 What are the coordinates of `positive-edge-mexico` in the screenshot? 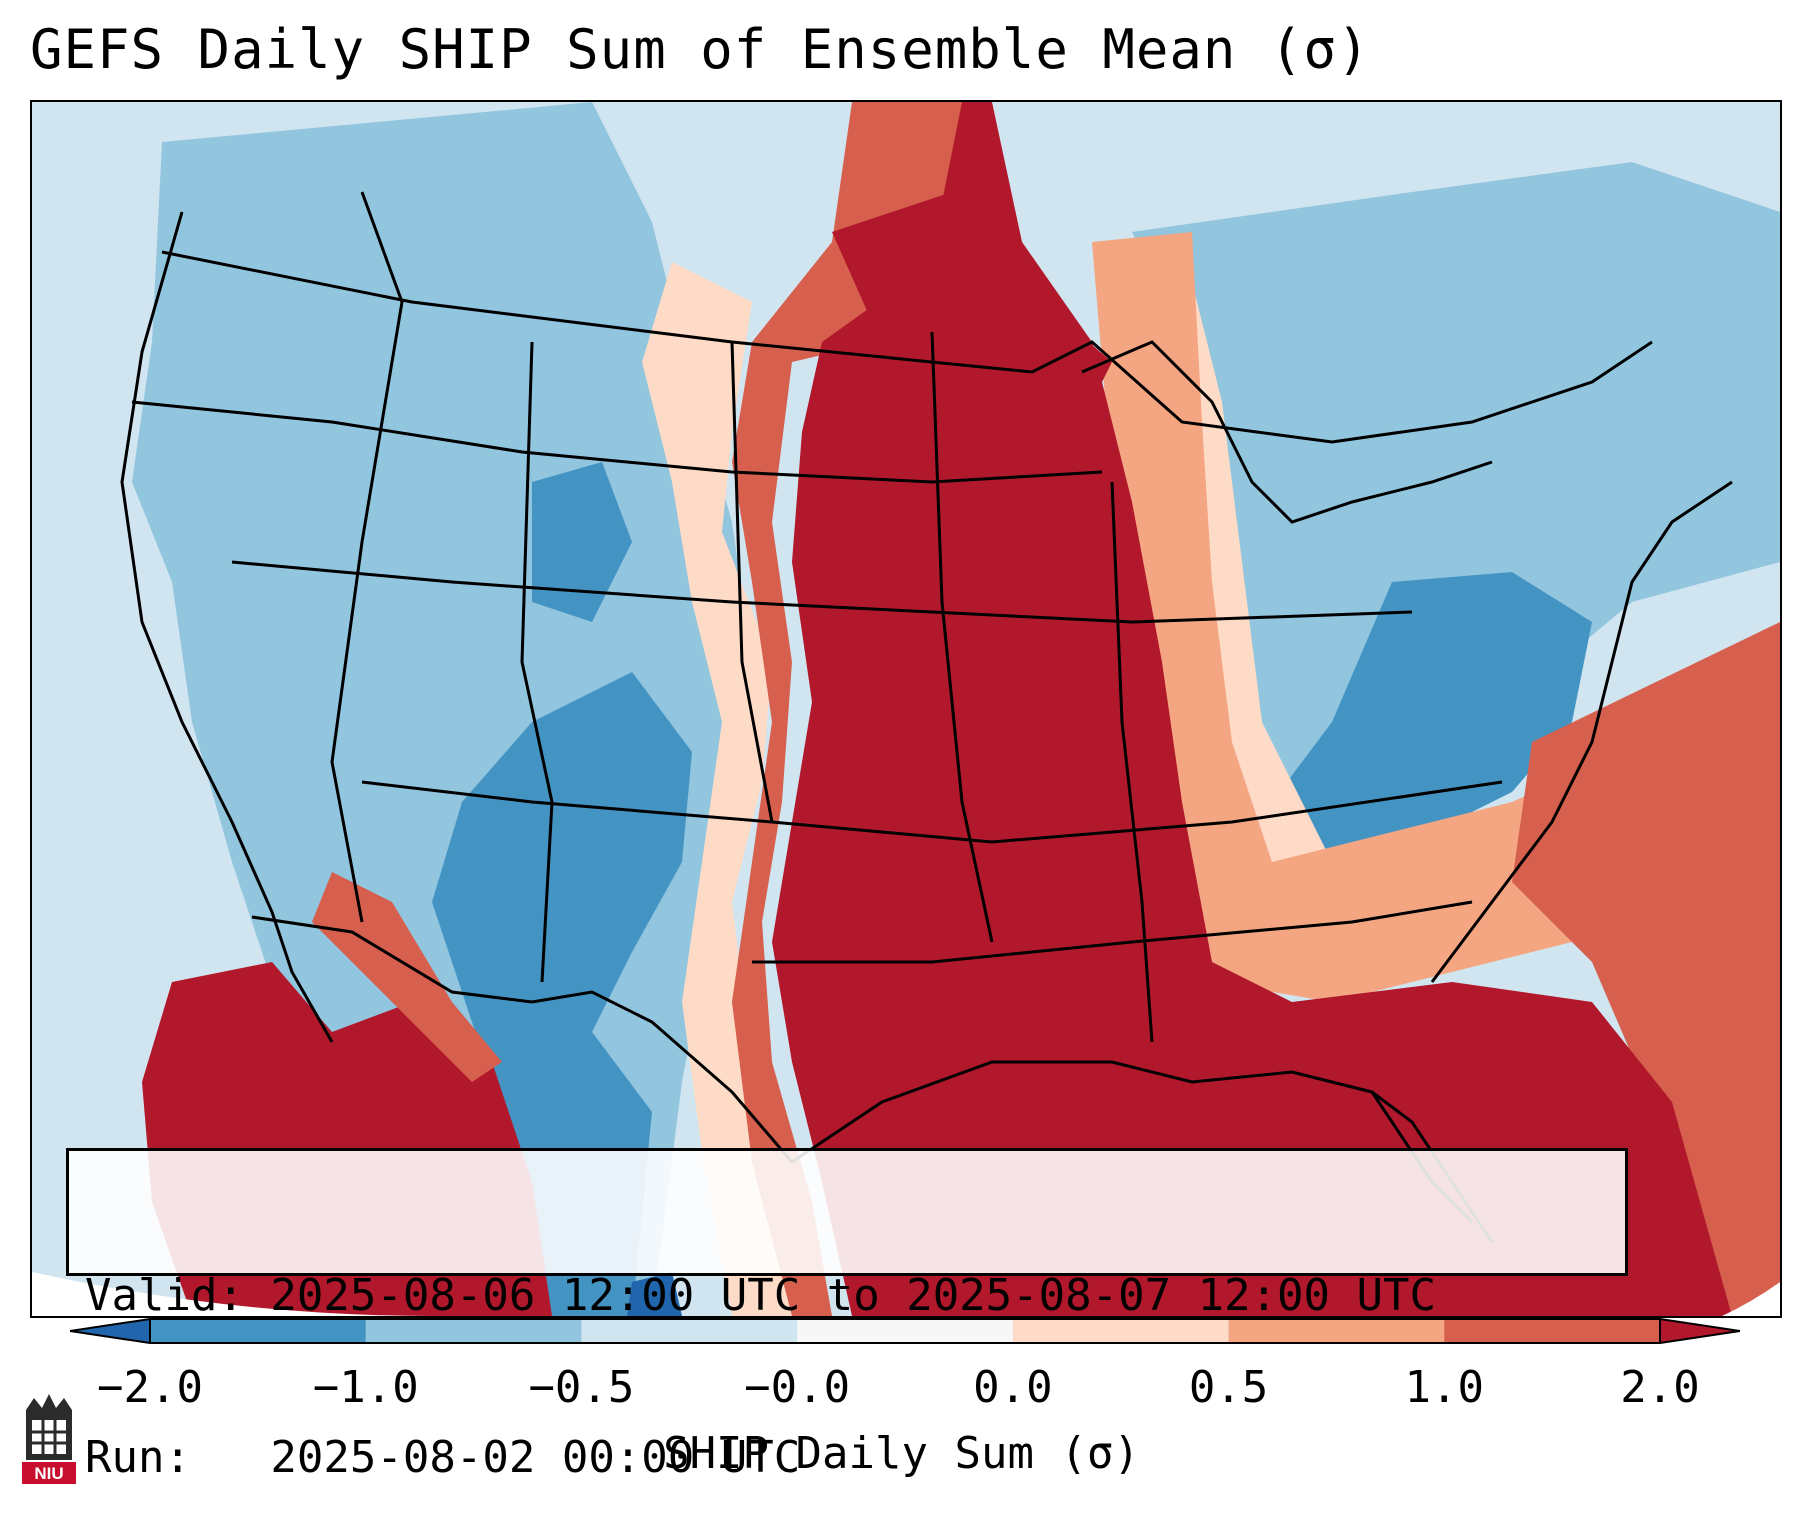 It's located at (407, 977).